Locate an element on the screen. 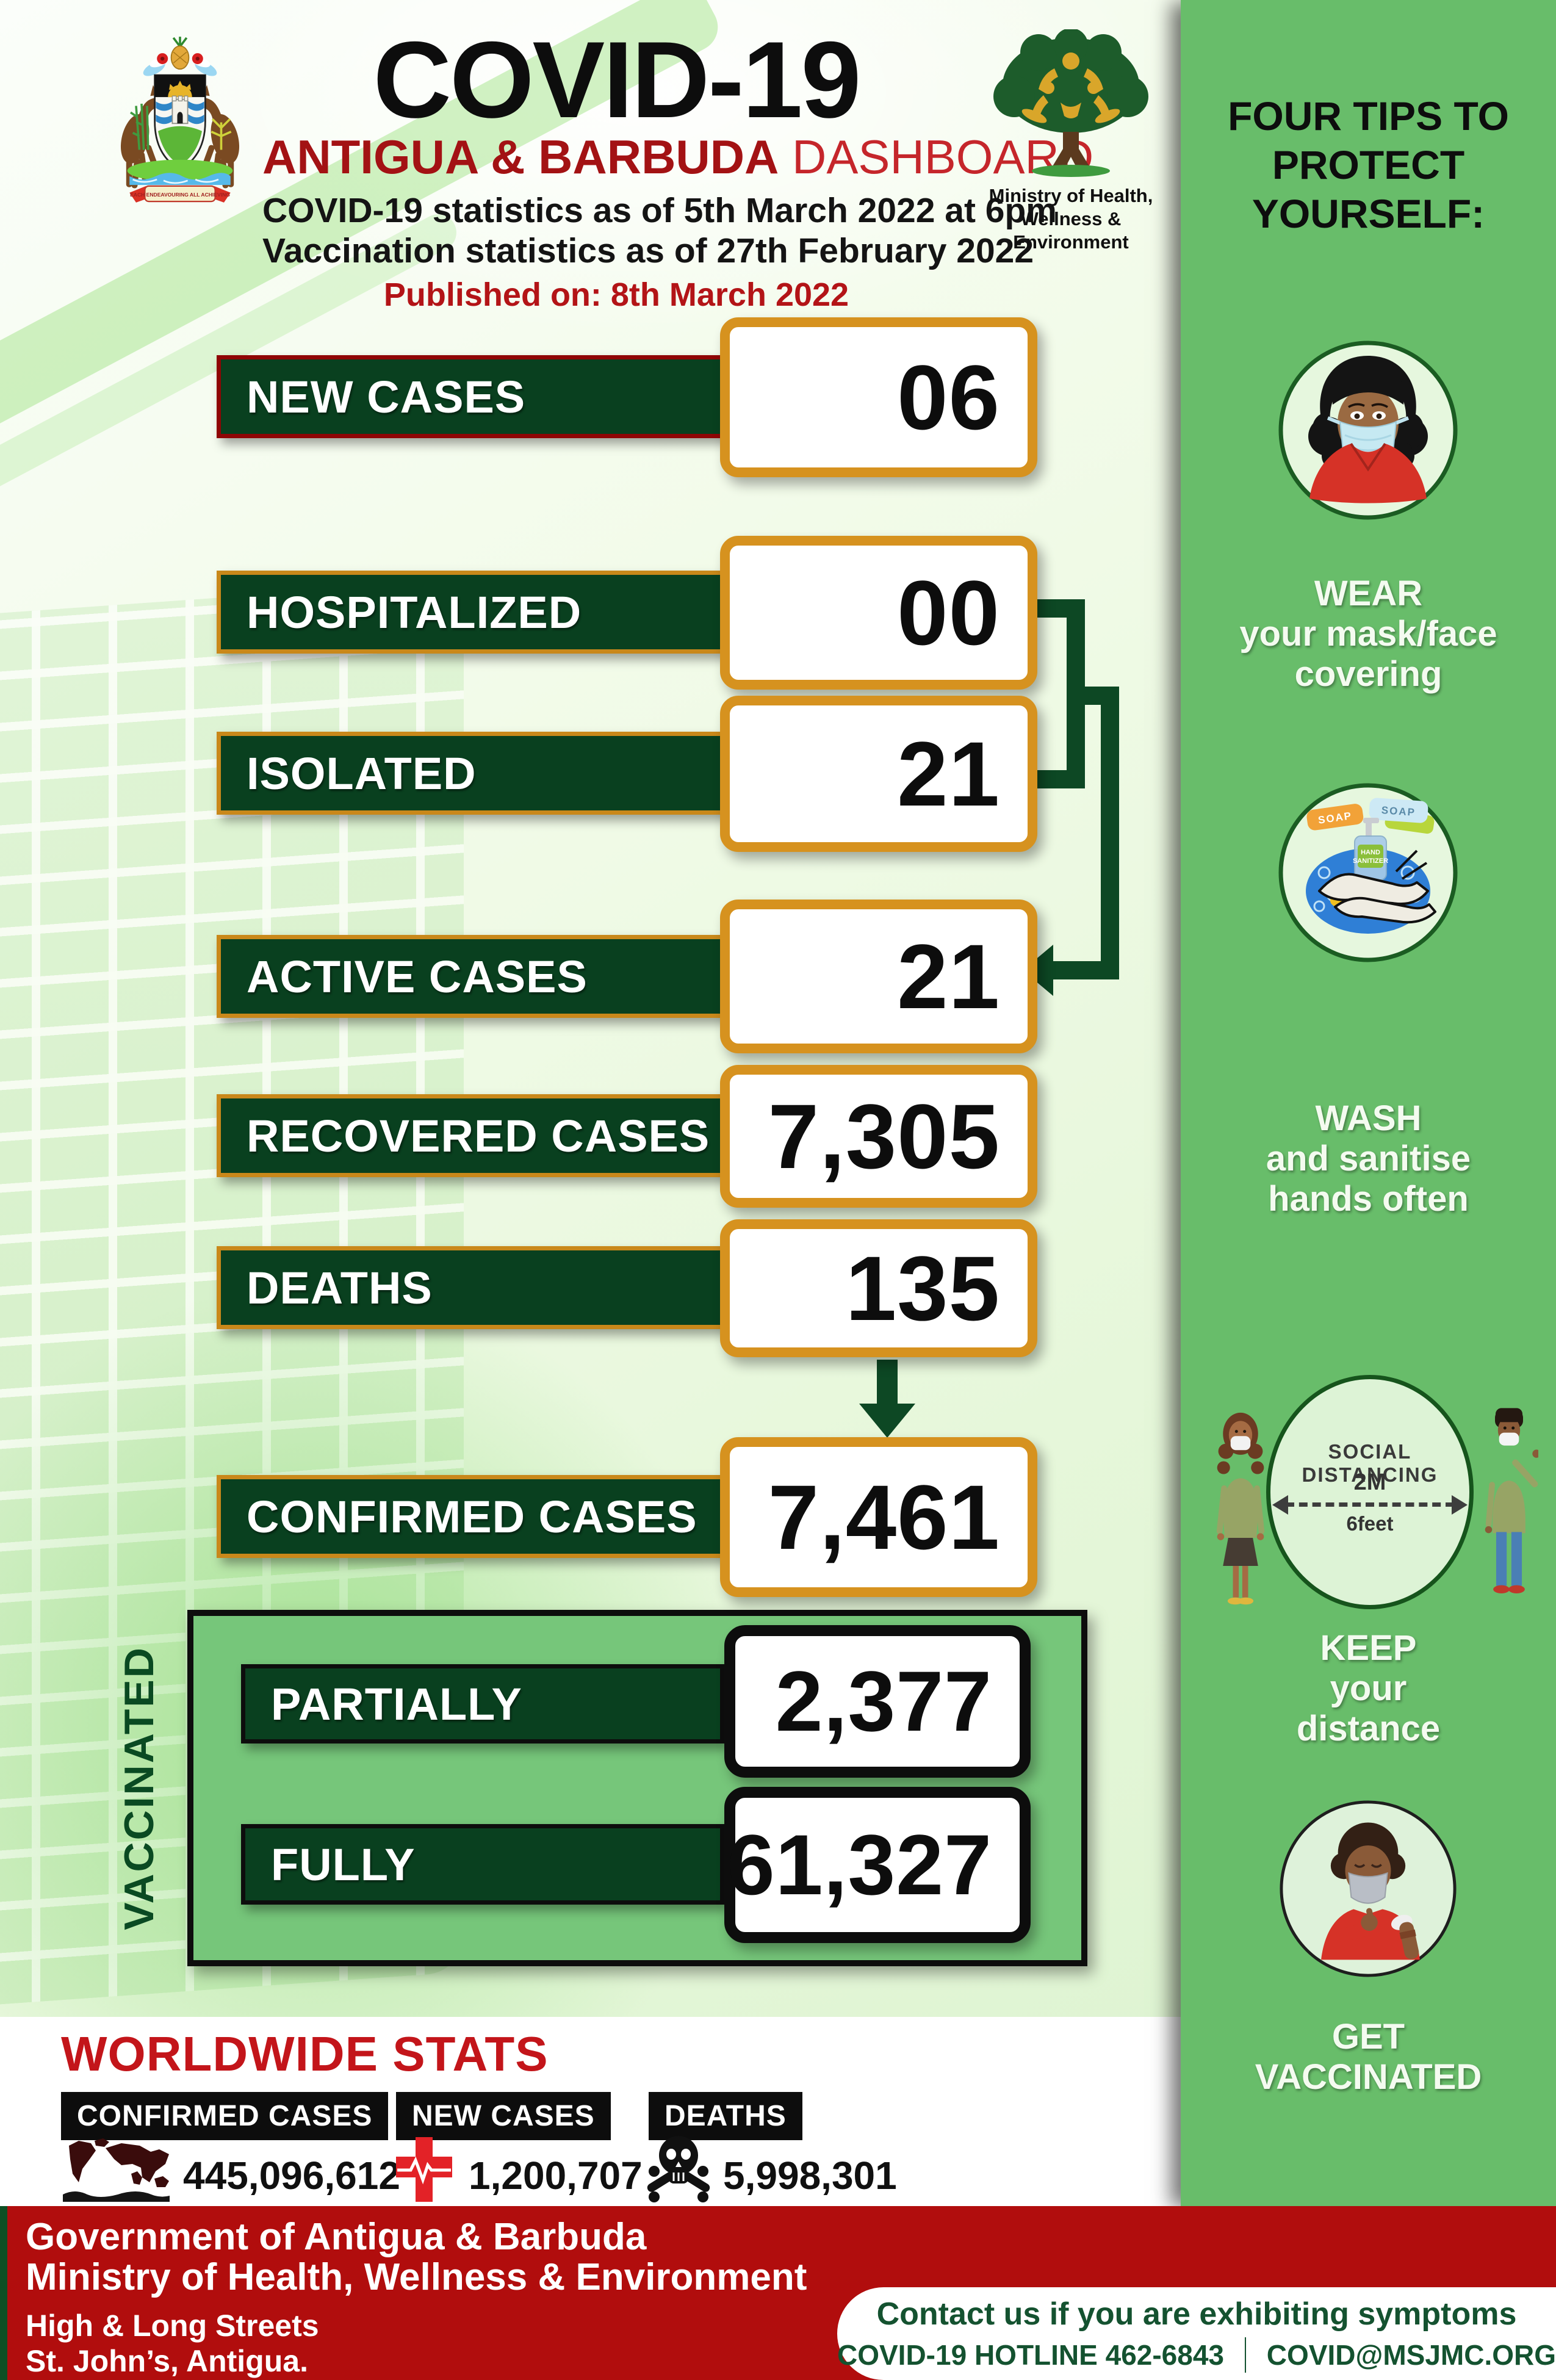  hand-washing-icon: SOAP SOAP HAND SANITIZER is located at coordinates (1368, 873).